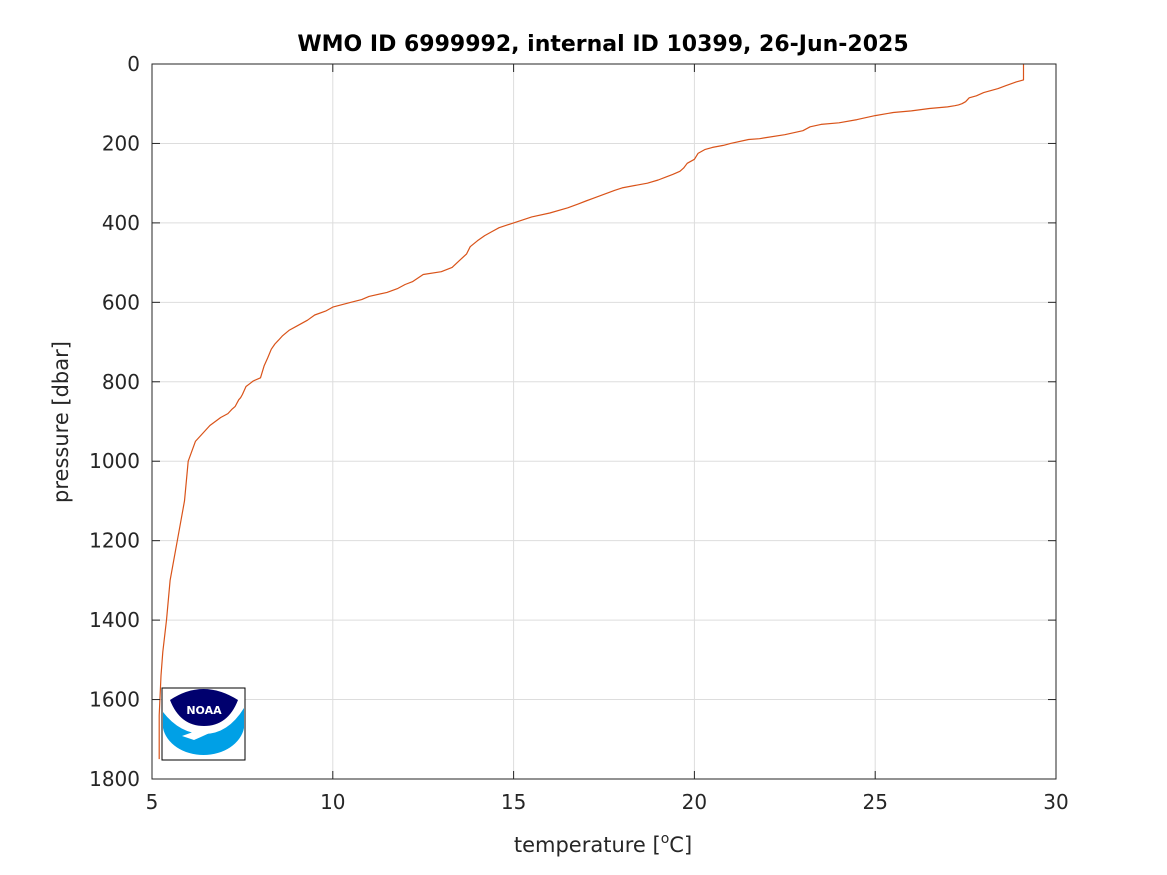 The height and width of the screenshot is (875, 1167). I want to click on x-axis-label: temperature [oC], so click(603, 844).